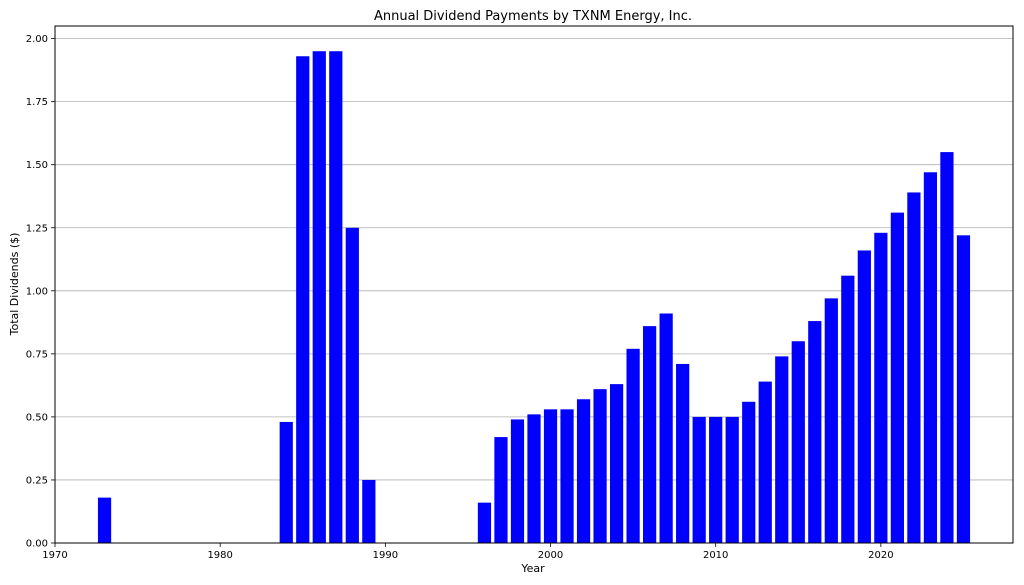 Image resolution: width=1024 pixels, height=585 pixels. What do you see at coordinates (683, 453) in the screenshot?
I see `bar-2008` at bounding box center [683, 453].